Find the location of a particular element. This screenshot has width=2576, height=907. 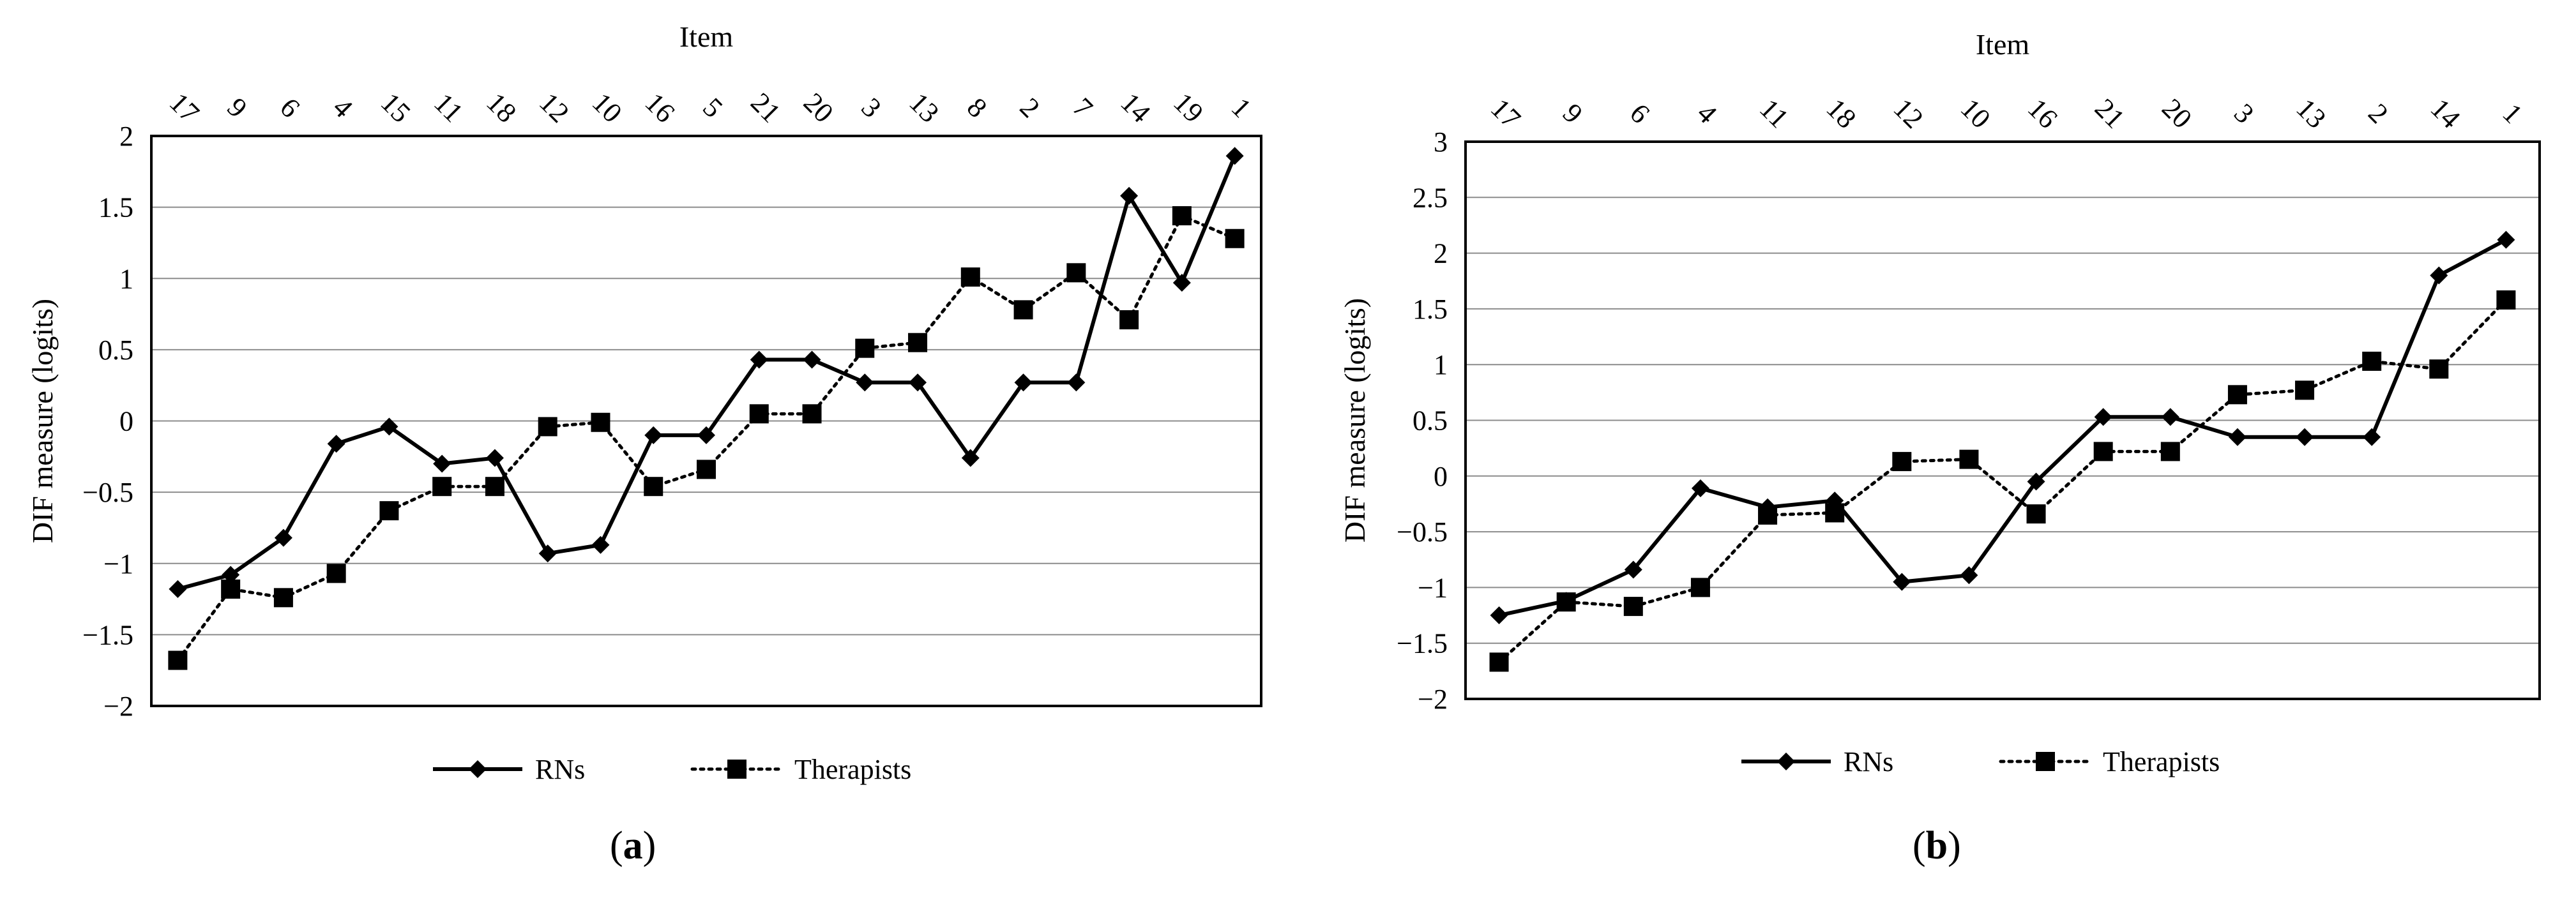

y-tick-label: 2.5 is located at coordinates (1431, 197).